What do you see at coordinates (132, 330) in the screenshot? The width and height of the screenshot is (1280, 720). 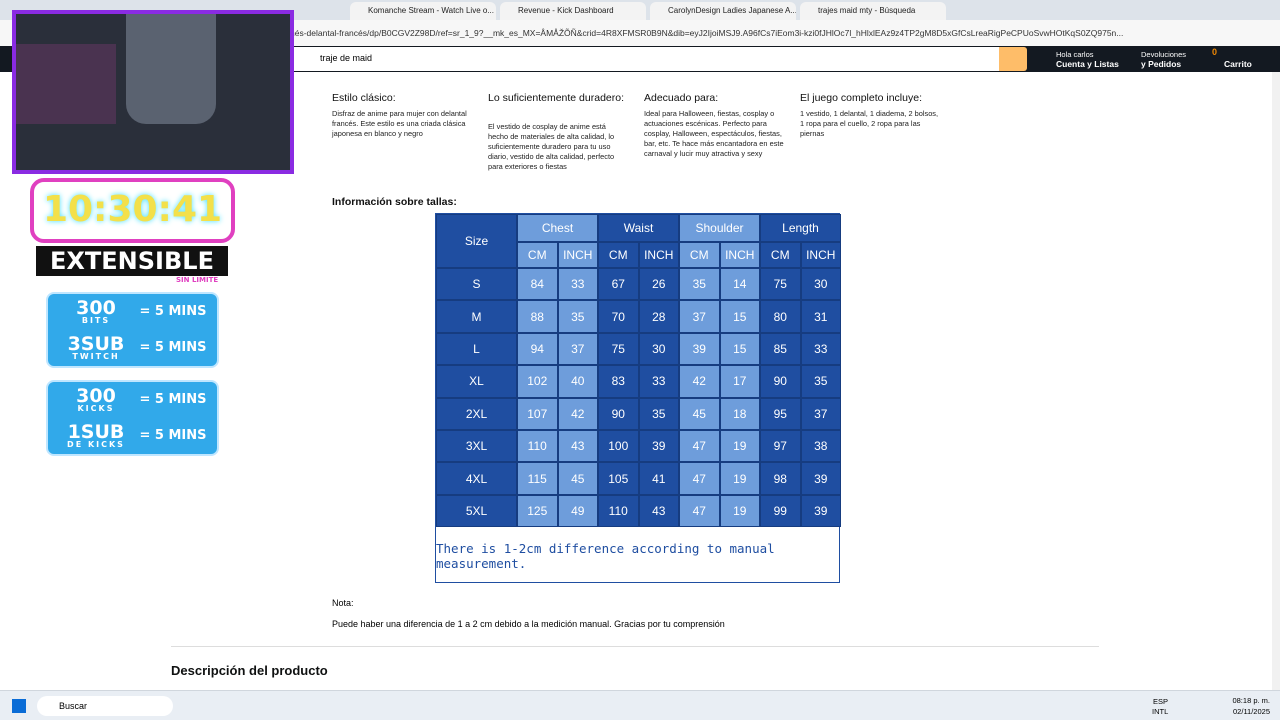 I see `twitch-box: 300 BITS = 5 MINS 3SUB TWITCH = 5 MINS` at bounding box center [132, 330].